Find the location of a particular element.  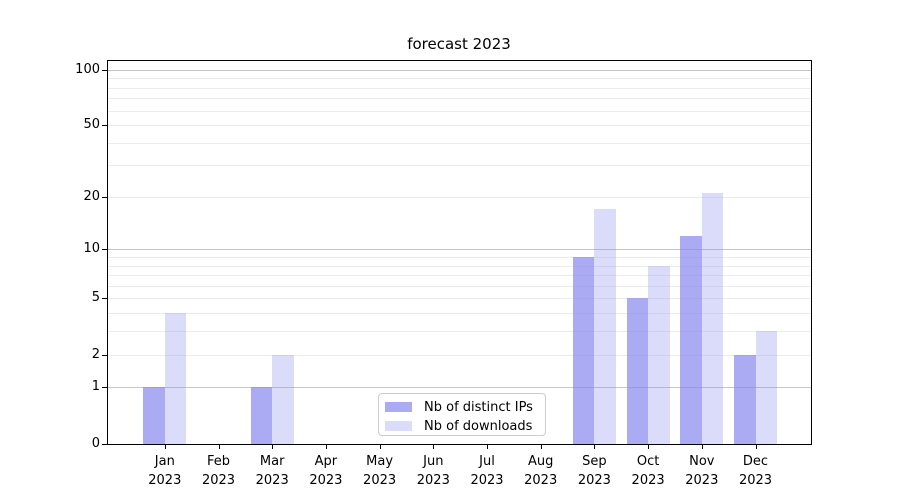

legend: Nb of distinct IPs Nb of downloads is located at coordinates (462, 414).